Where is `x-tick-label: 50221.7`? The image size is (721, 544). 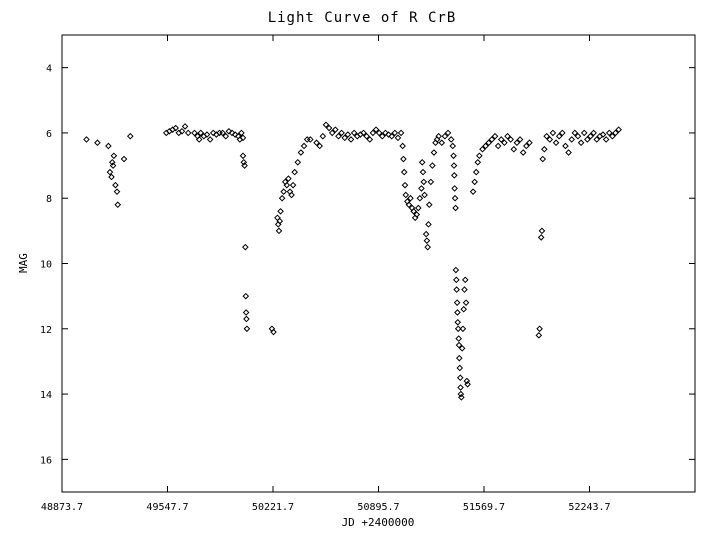
x-tick-label: 50221.7 is located at coordinates (273, 507).